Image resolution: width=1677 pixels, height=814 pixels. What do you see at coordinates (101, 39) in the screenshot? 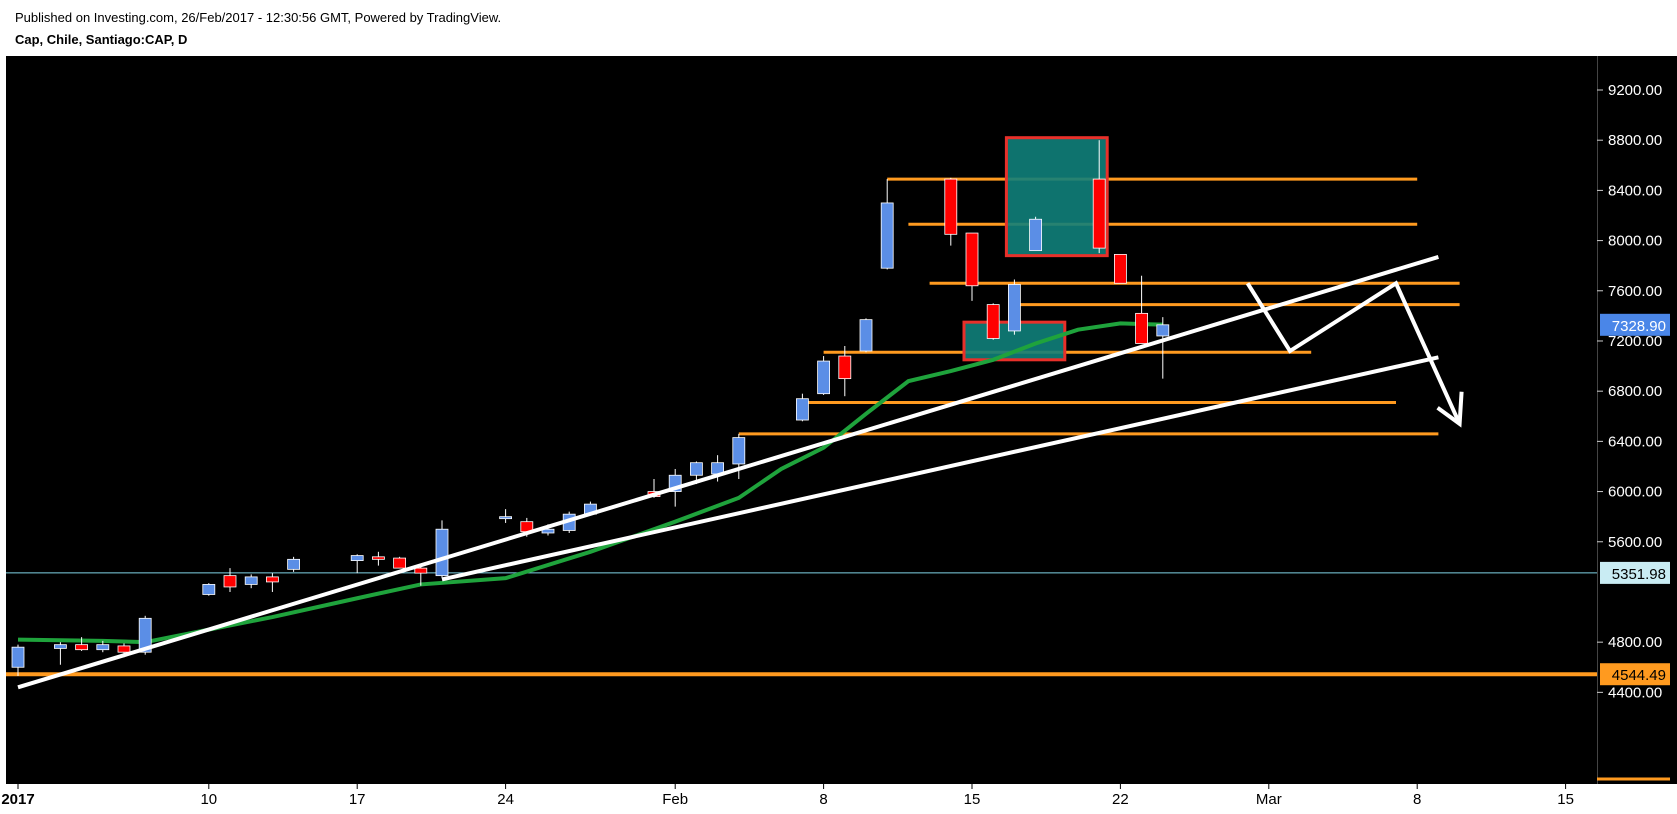
I see `symbol-title: Cap, Chile, Santiago:CAP, D` at bounding box center [101, 39].